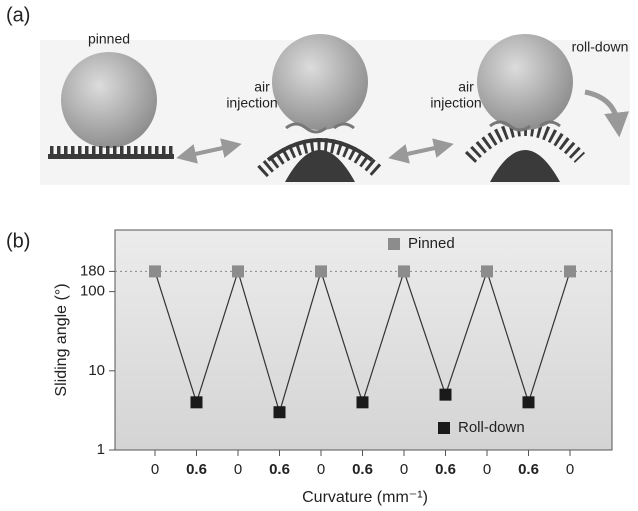 Image resolution: width=638 pixels, height=511 pixels. Describe the element at coordinates (365, 497) in the screenshot. I see `x-axis-title: Curvature (mm⁻¹)` at that location.